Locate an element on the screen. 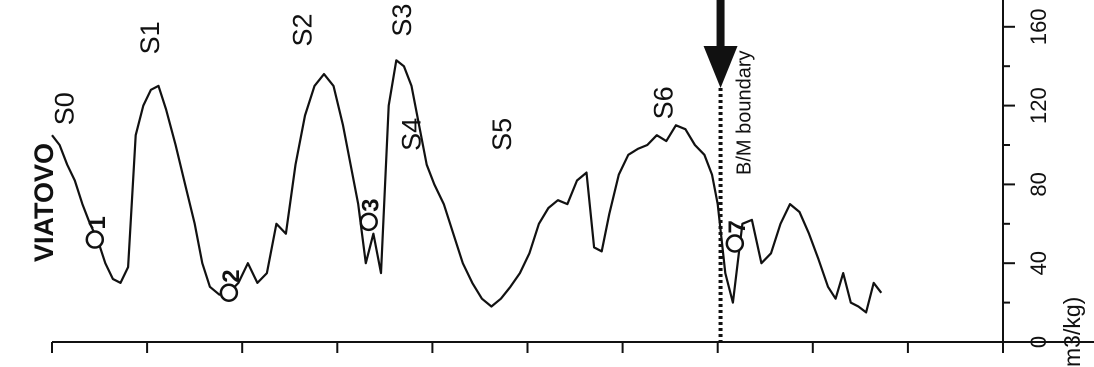 This screenshot has height=367, width=1094. stage-label: S5 is located at coordinates (502, 134).